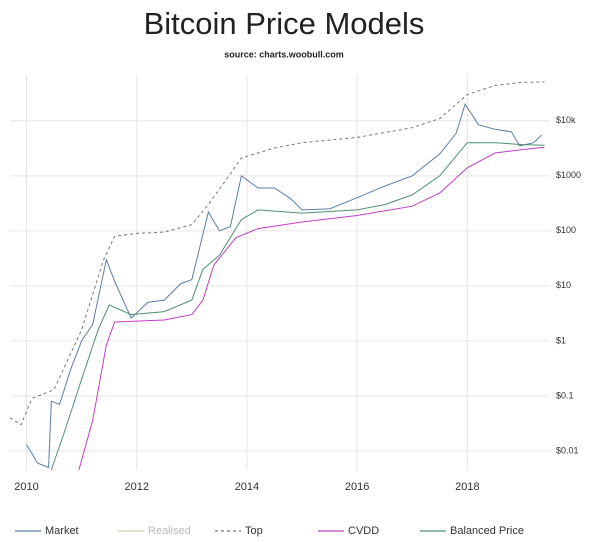 The image size is (600, 542). I want to click on x-tick-label: 2016, so click(357, 487).